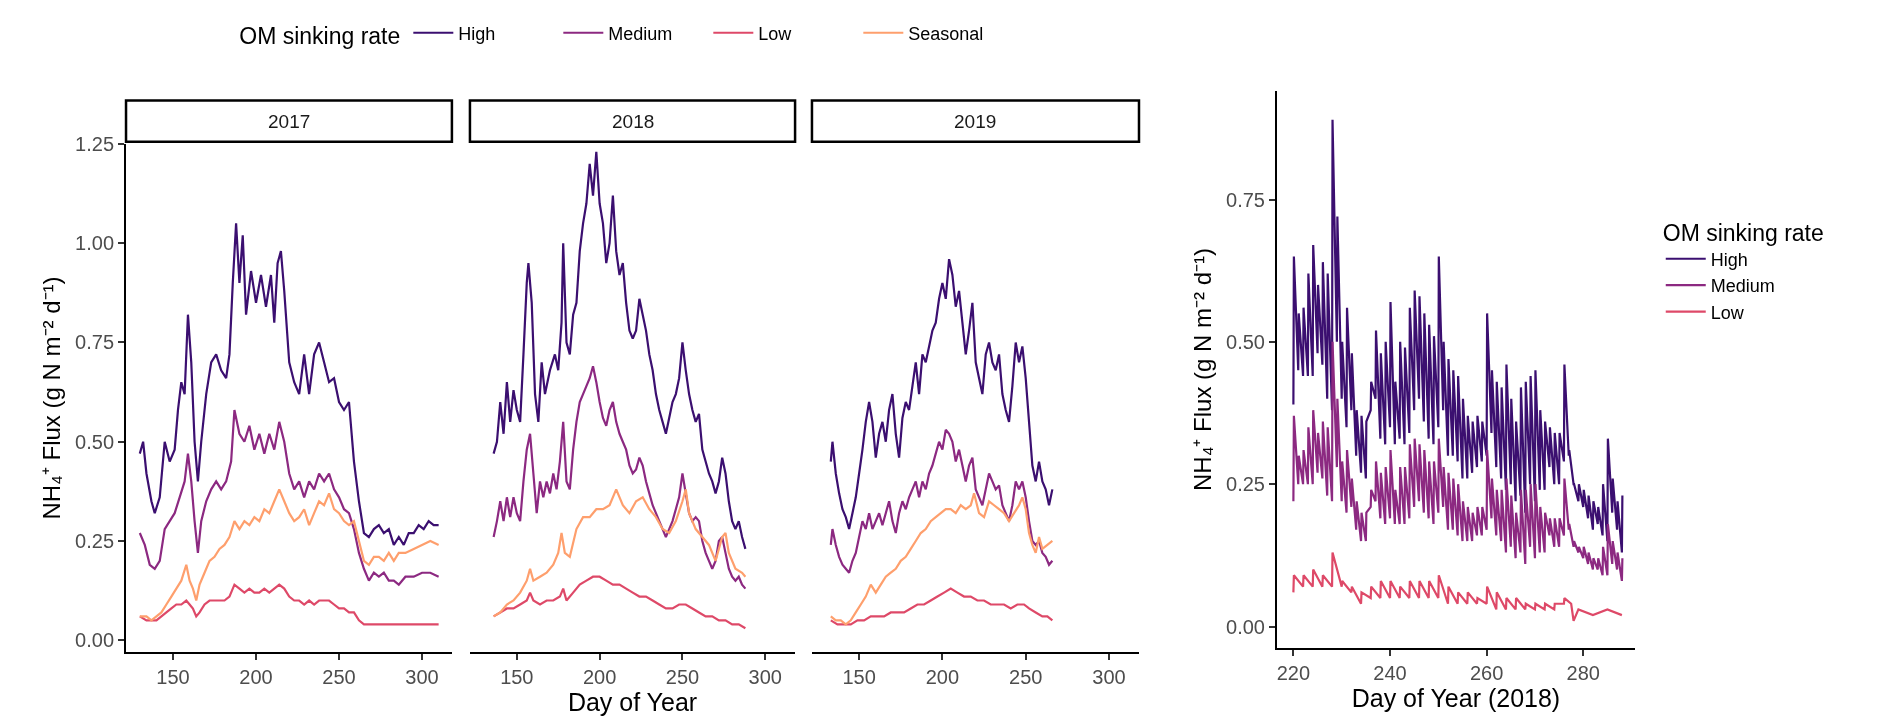  Describe the element at coordinates (289, 121) in the screenshot. I see `chart-title: 2017` at that location.